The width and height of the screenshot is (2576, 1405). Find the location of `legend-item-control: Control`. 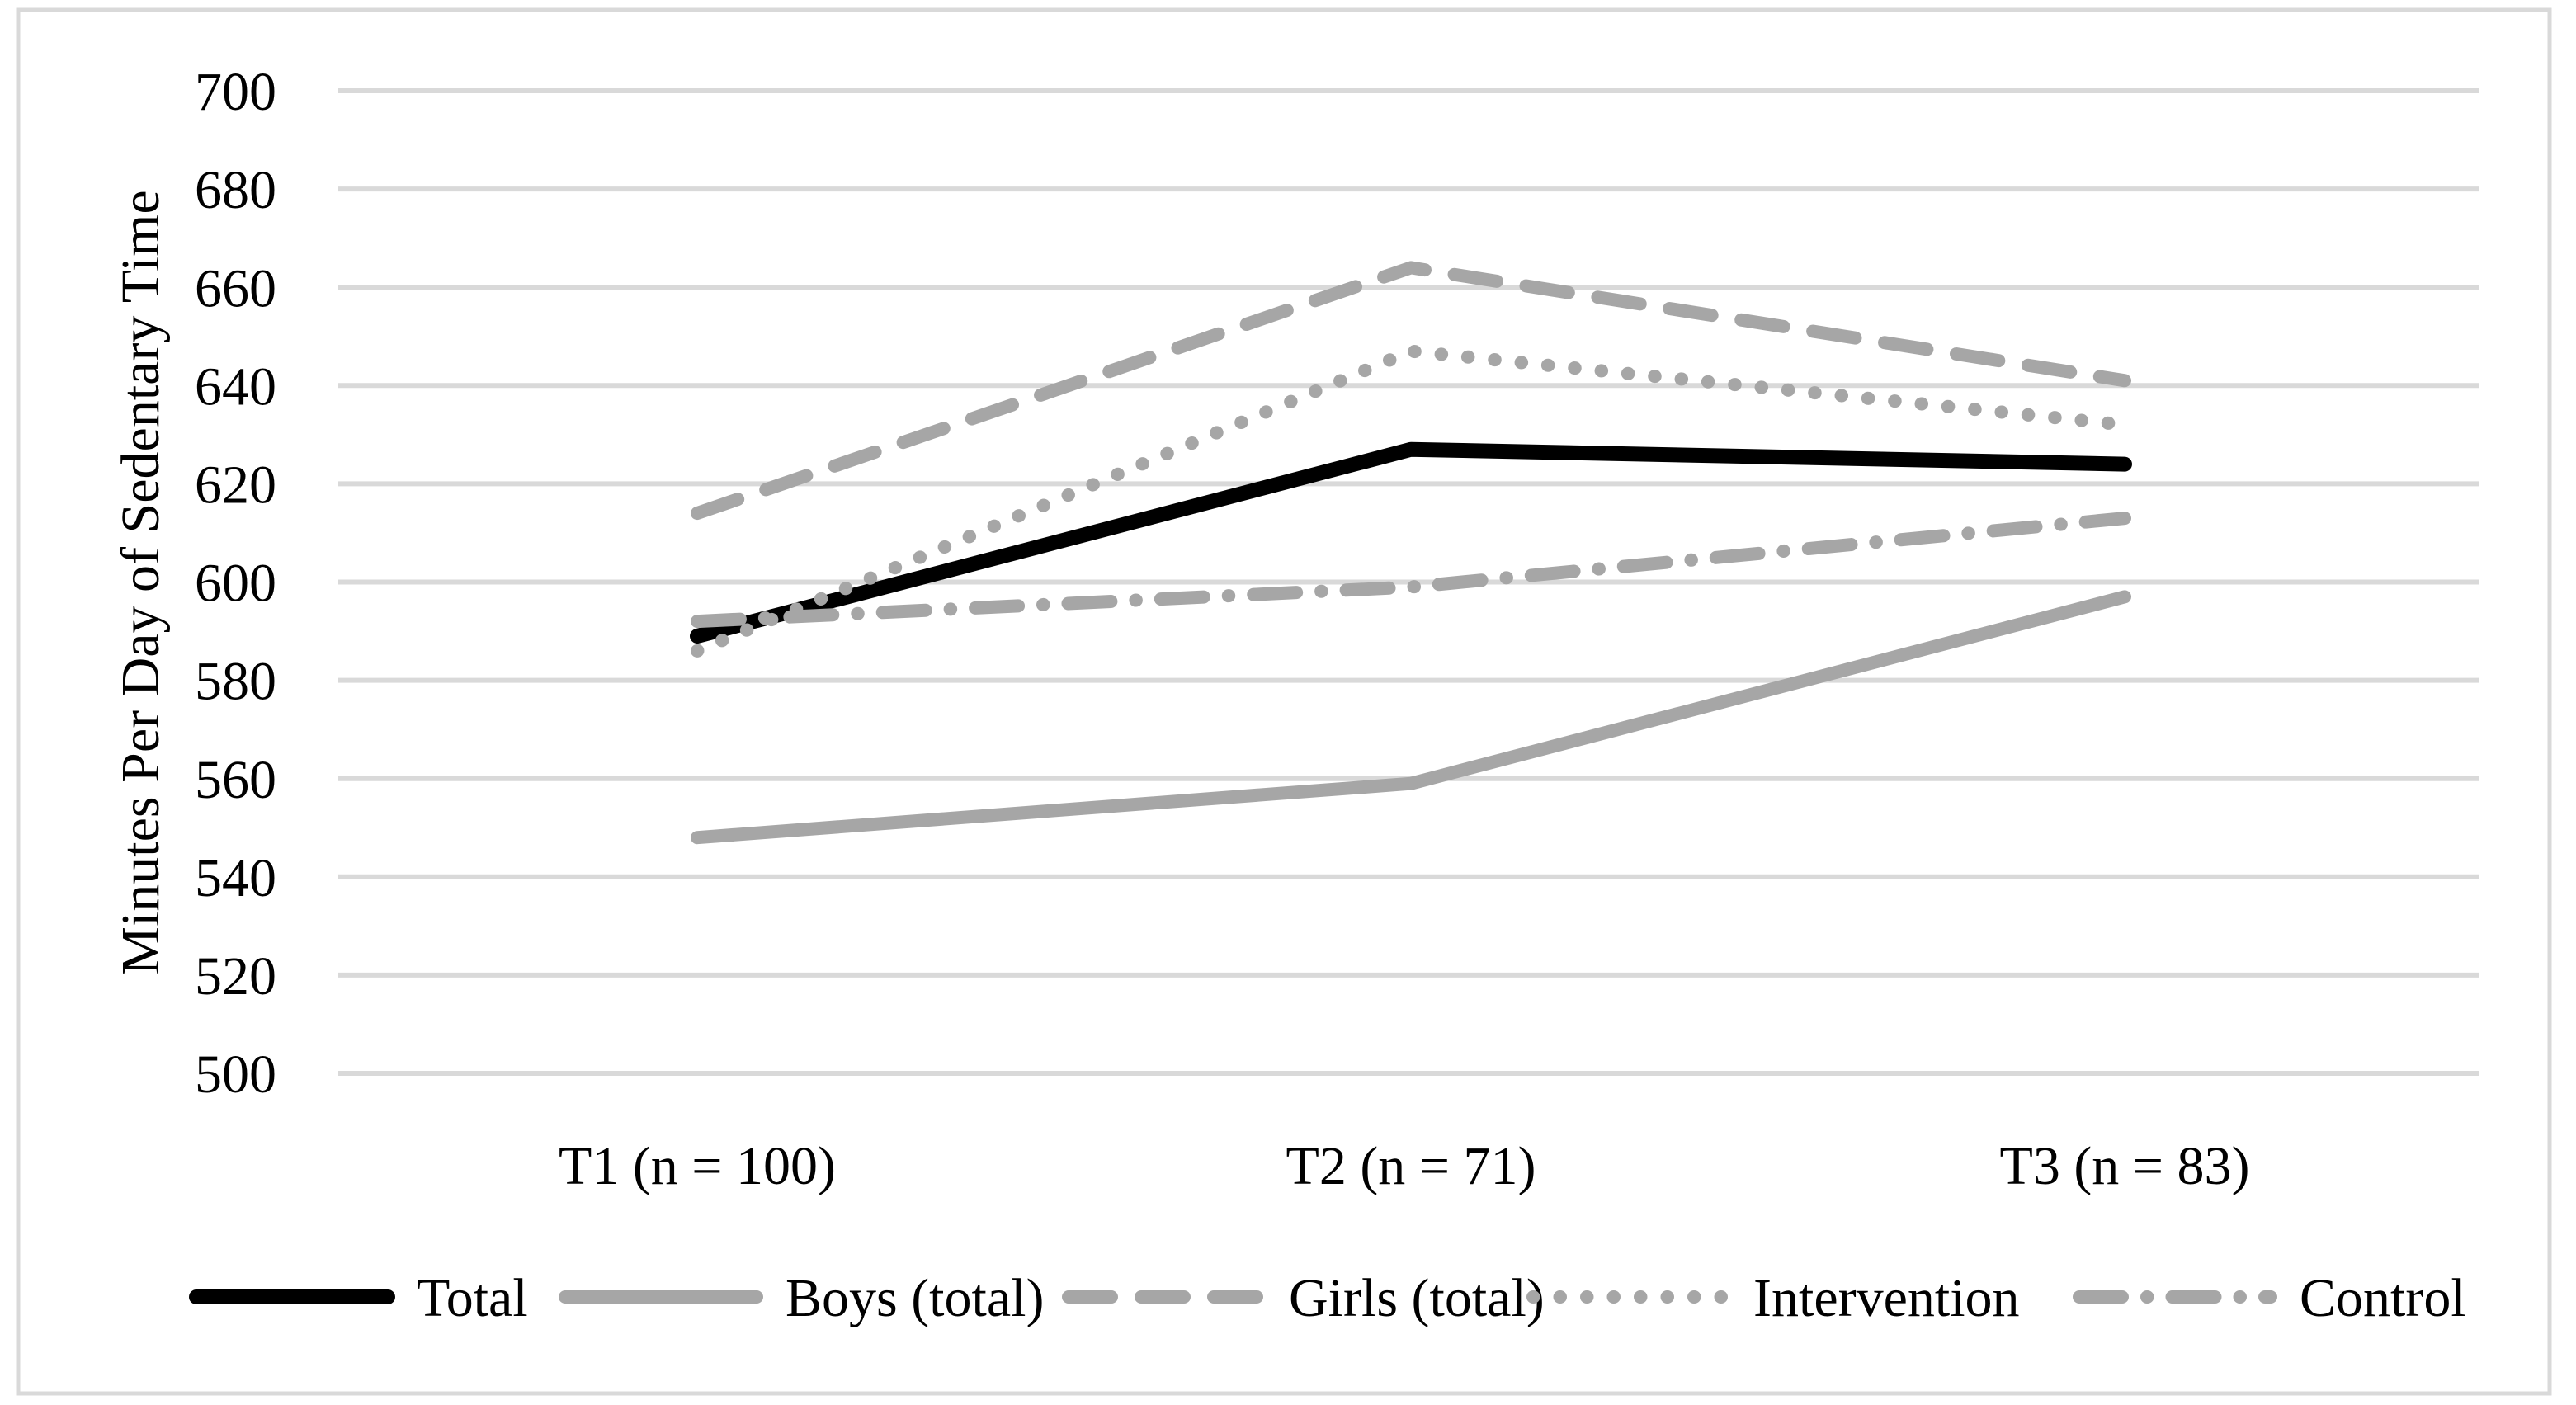

legend-item-control: Control is located at coordinates (2269, 1298).